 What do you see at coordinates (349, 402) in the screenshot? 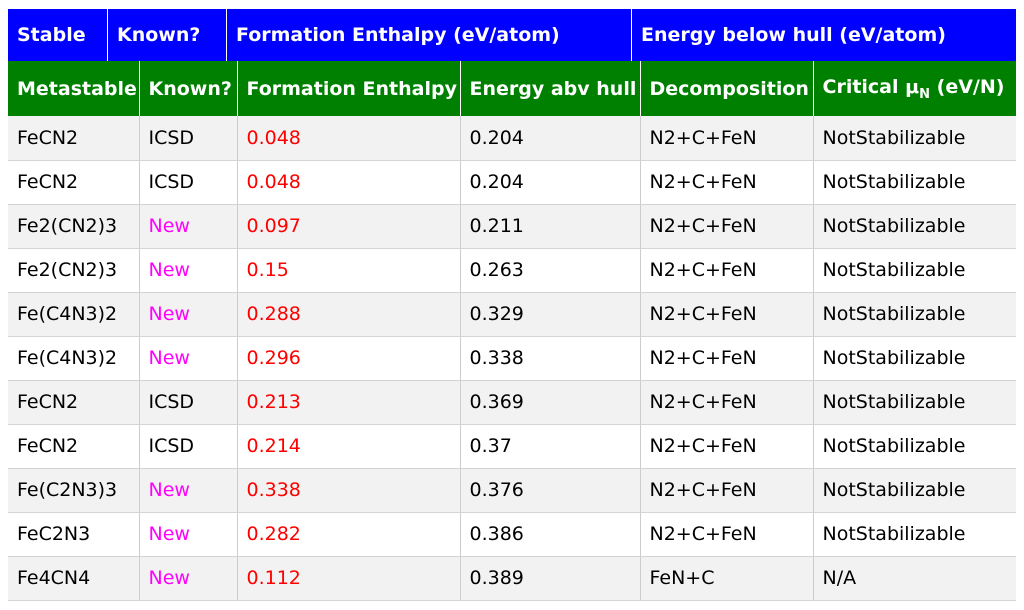
I see `formation-enthalpy-cell: 0.213` at bounding box center [349, 402].